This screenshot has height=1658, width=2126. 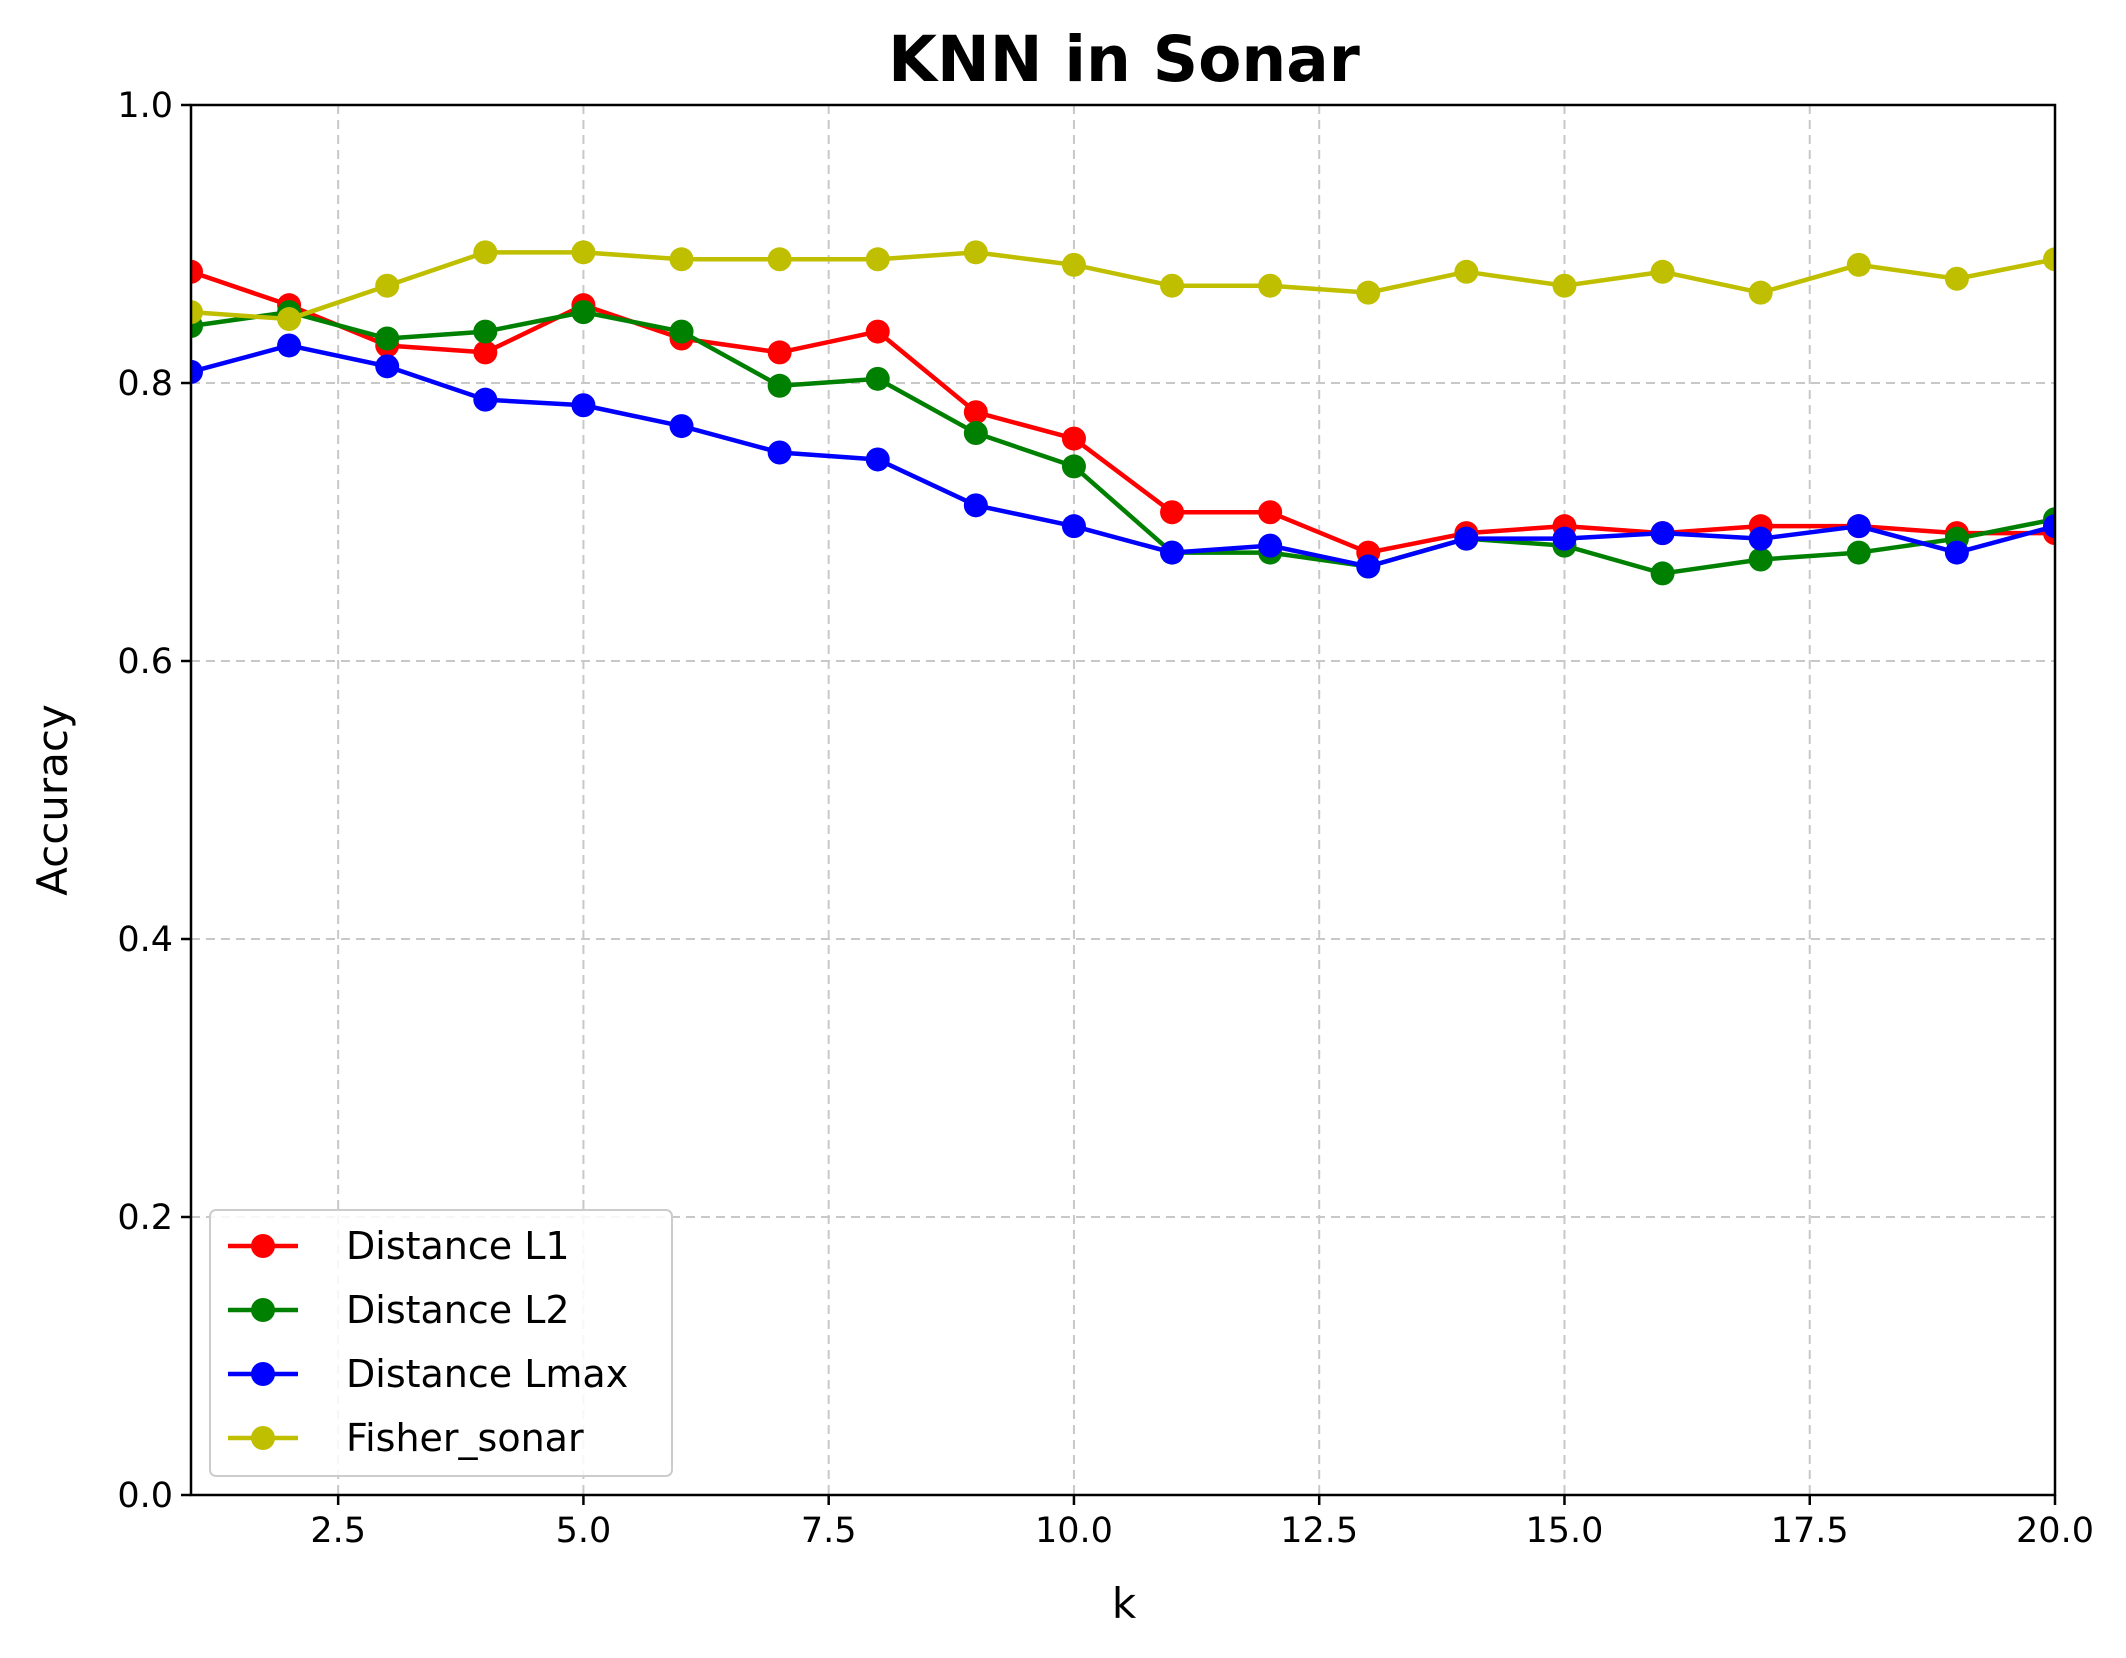 What do you see at coordinates (465, 1438) in the screenshot?
I see `legend-label: Fisher_sonar` at bounding box center [465, 1438].